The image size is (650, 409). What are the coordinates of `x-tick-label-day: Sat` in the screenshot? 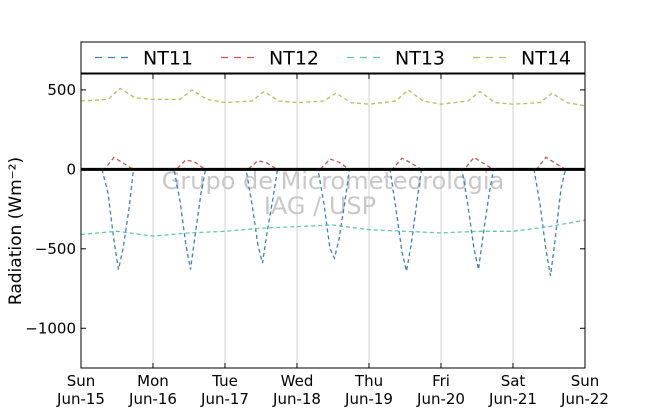 It's located at (513, 381).